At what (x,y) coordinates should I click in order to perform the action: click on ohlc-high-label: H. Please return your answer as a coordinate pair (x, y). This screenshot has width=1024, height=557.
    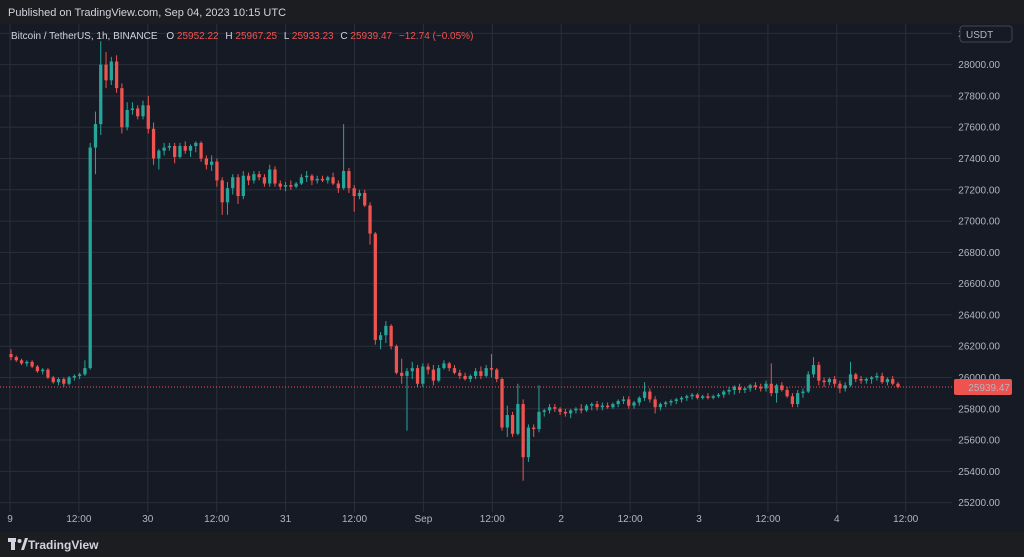
    Looking at the image, I should click on (228, 36).